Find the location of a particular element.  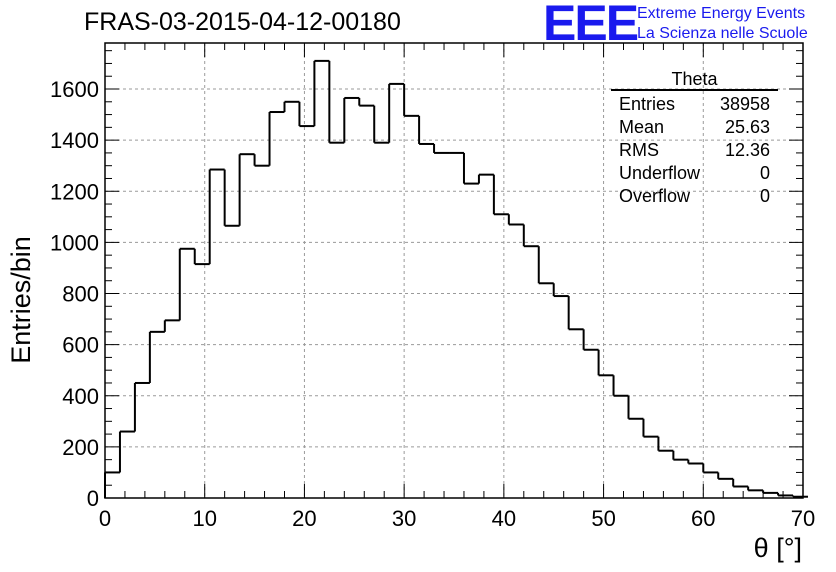

x-tick-label: 50 is located at coordinates (603, 518).